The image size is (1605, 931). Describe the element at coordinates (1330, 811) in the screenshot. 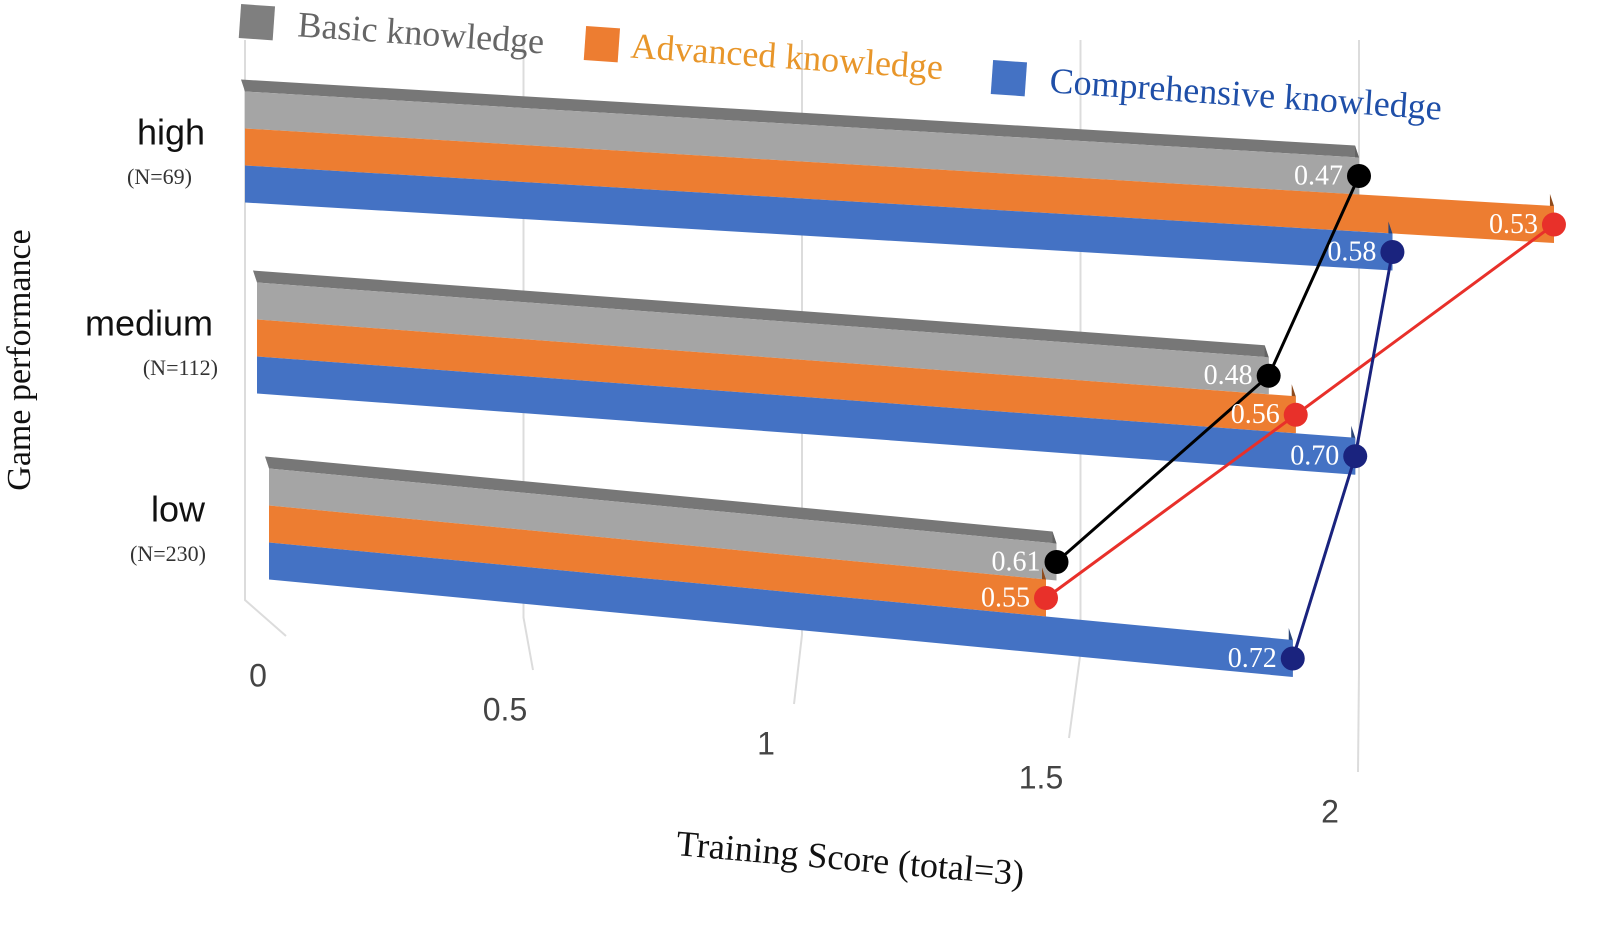

I see `x-tick-label: 2` at that location.